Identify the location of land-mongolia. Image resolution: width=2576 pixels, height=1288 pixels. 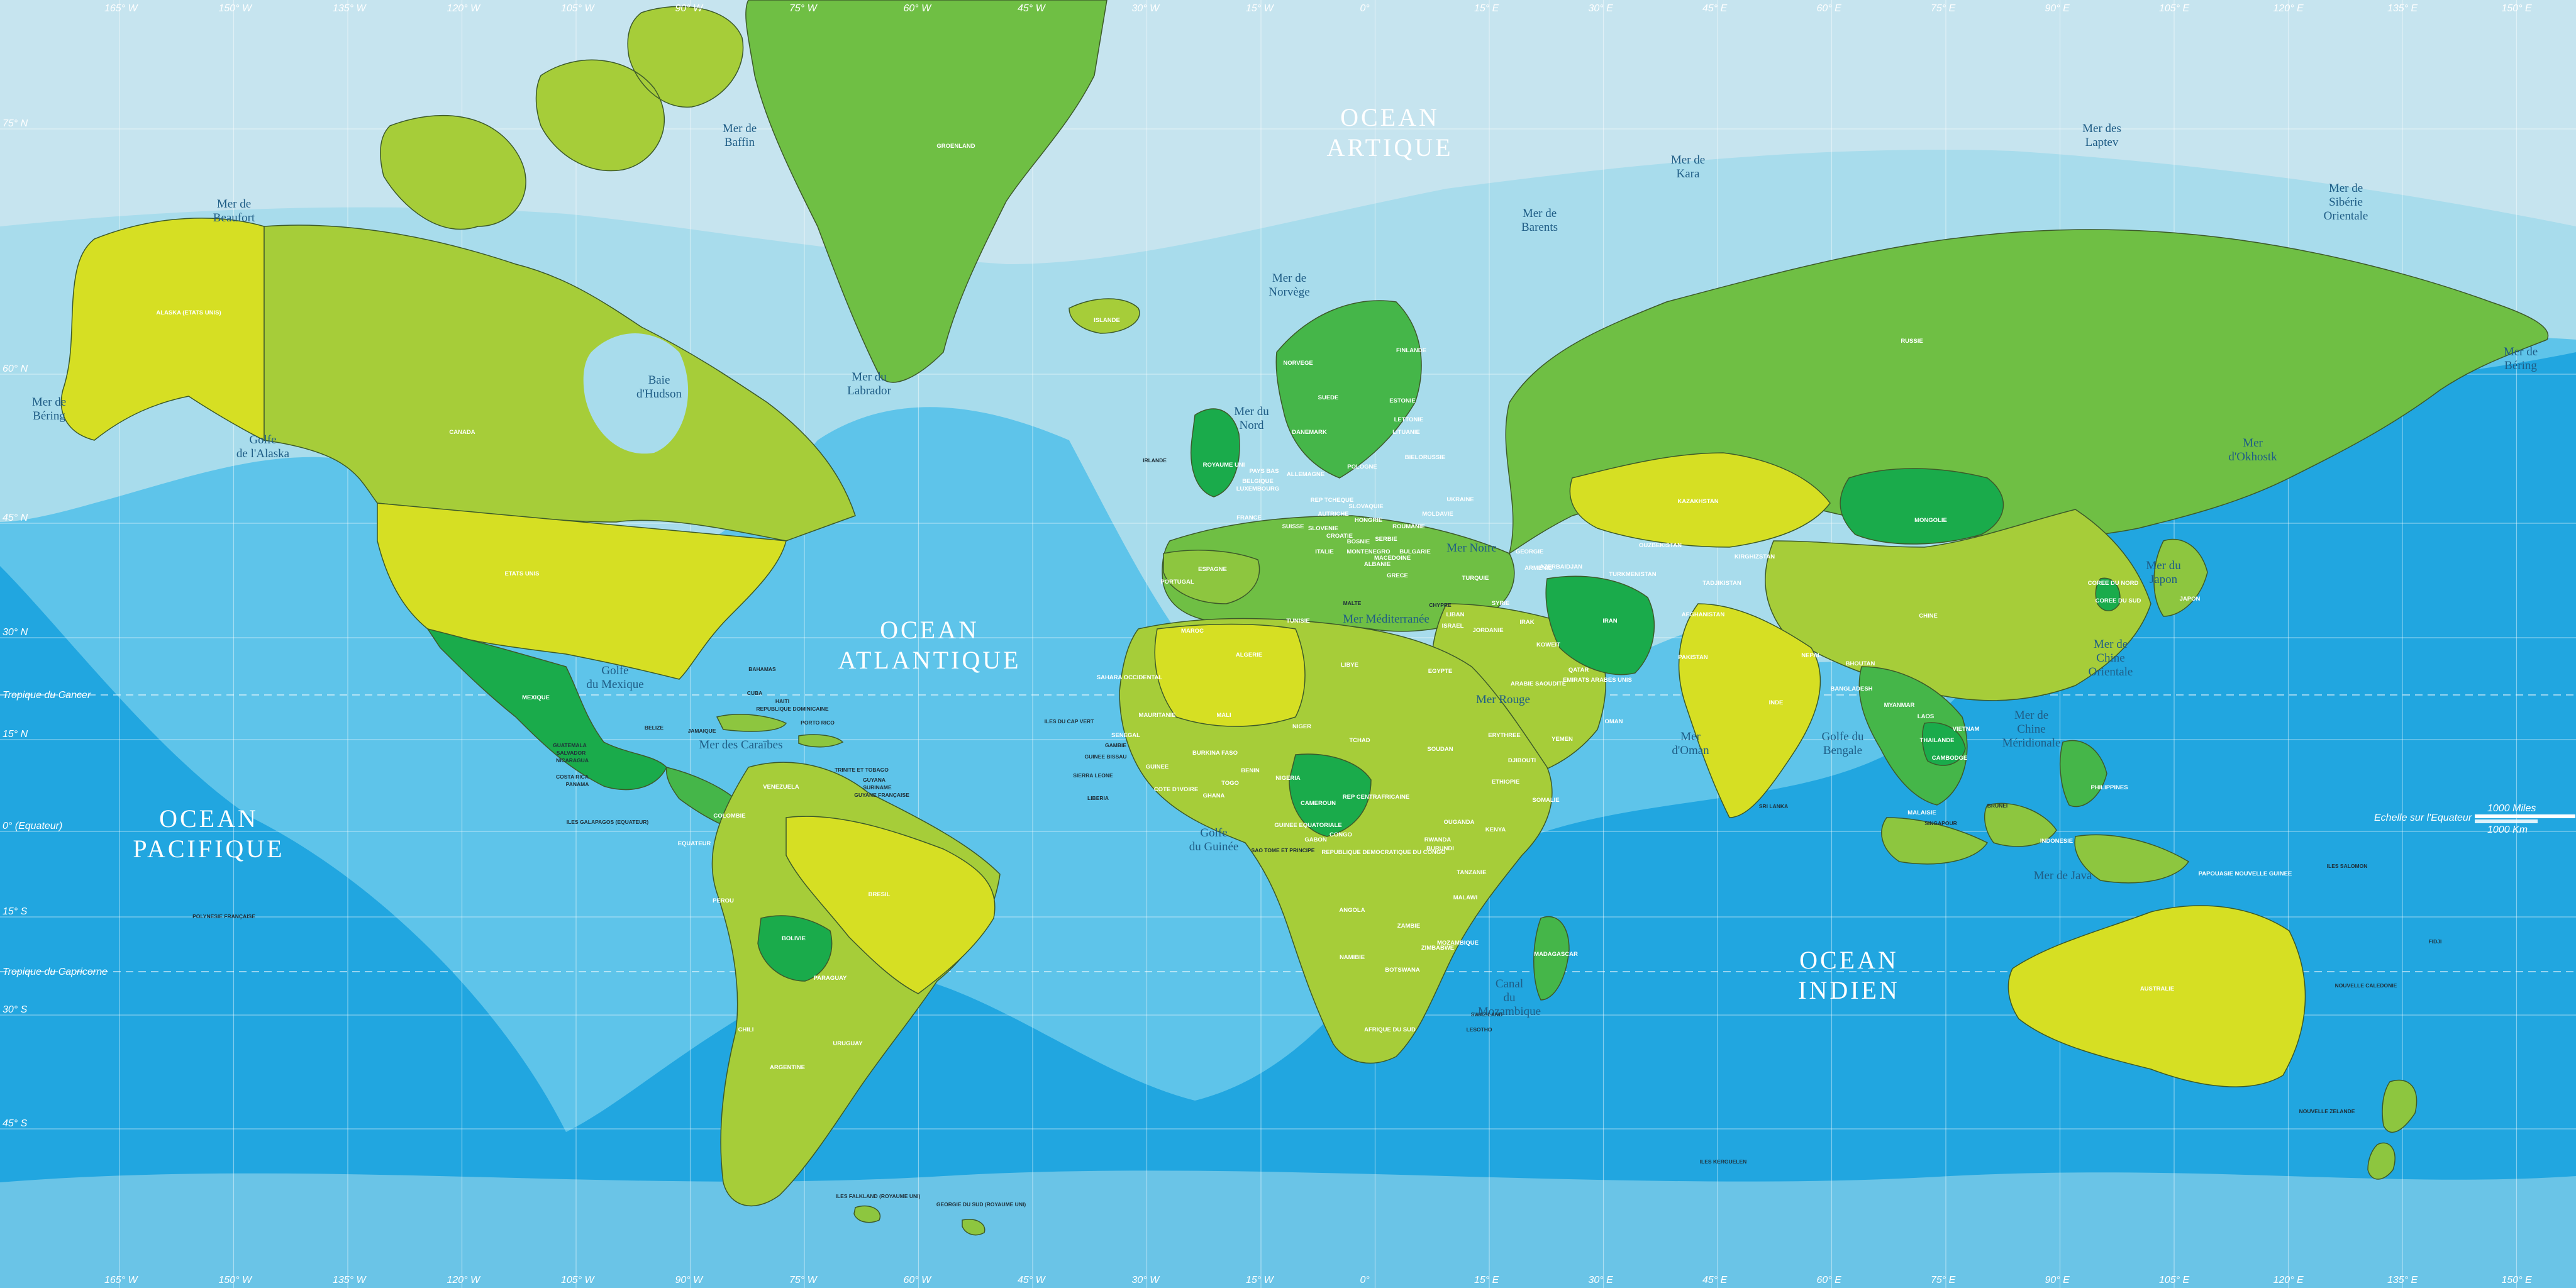
(1922, 506).